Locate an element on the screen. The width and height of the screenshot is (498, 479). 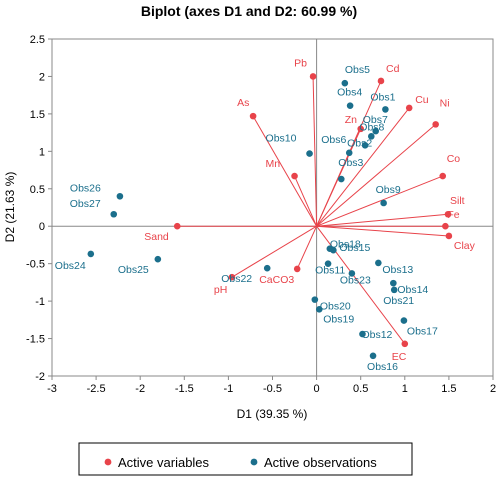
y-tick-label: -2 is located at coordinates (40, 377).